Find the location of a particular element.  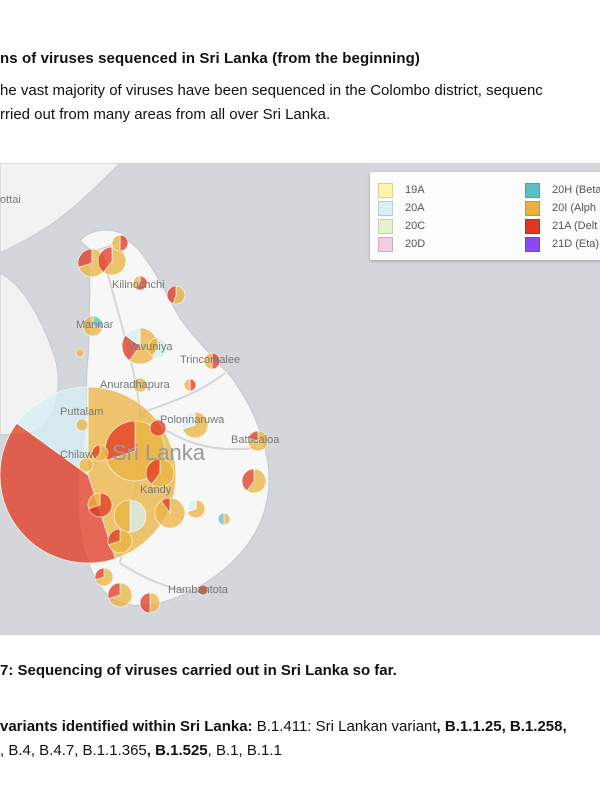

legend-label: 20D is located at coordinates (415, 244).